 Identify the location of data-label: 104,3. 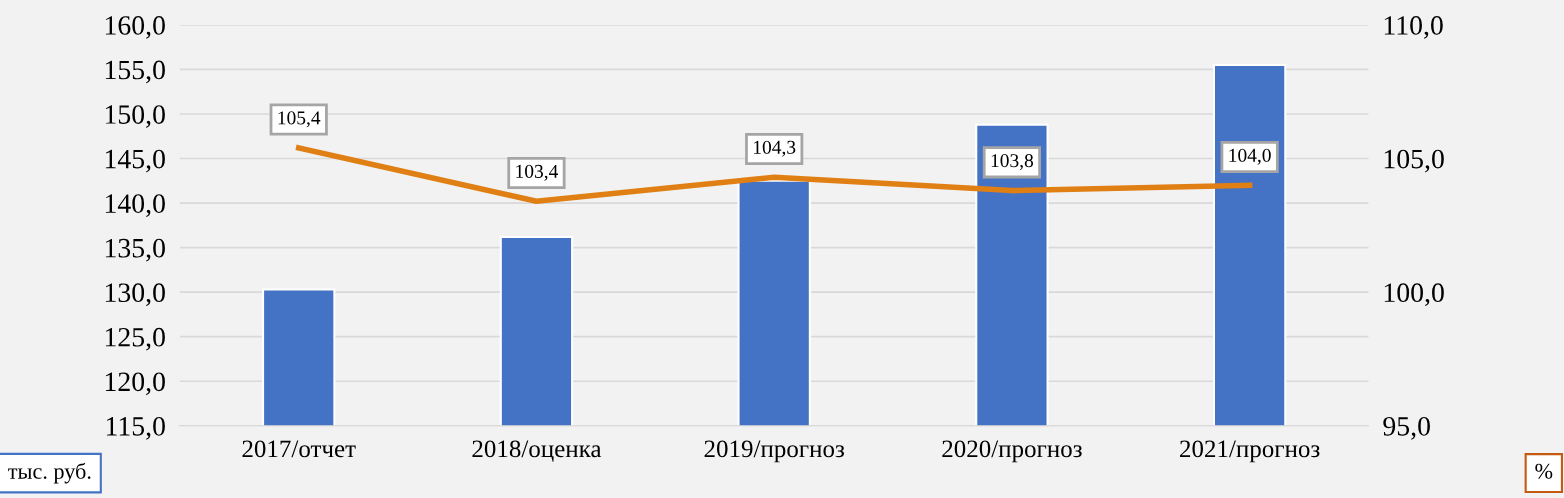
(775, 148).